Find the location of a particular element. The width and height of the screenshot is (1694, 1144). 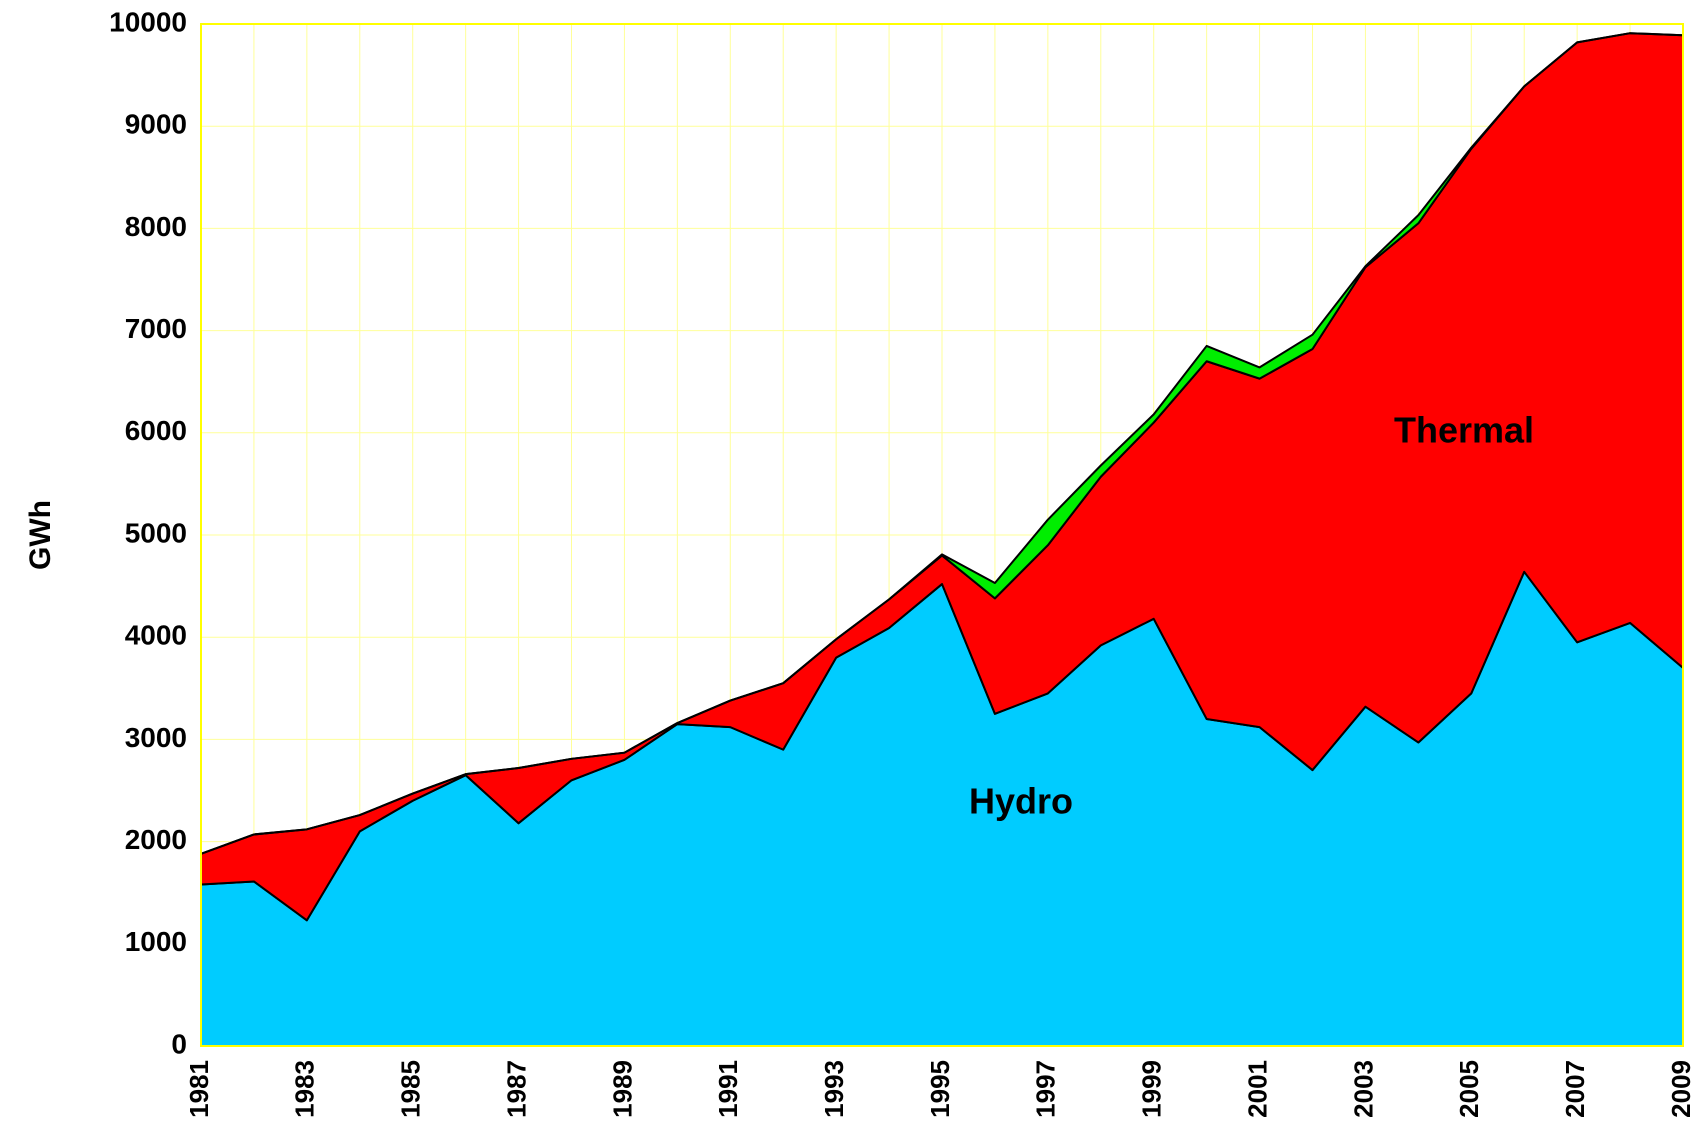

y-tick-label: 10000 is located at coordinates (148, 21).